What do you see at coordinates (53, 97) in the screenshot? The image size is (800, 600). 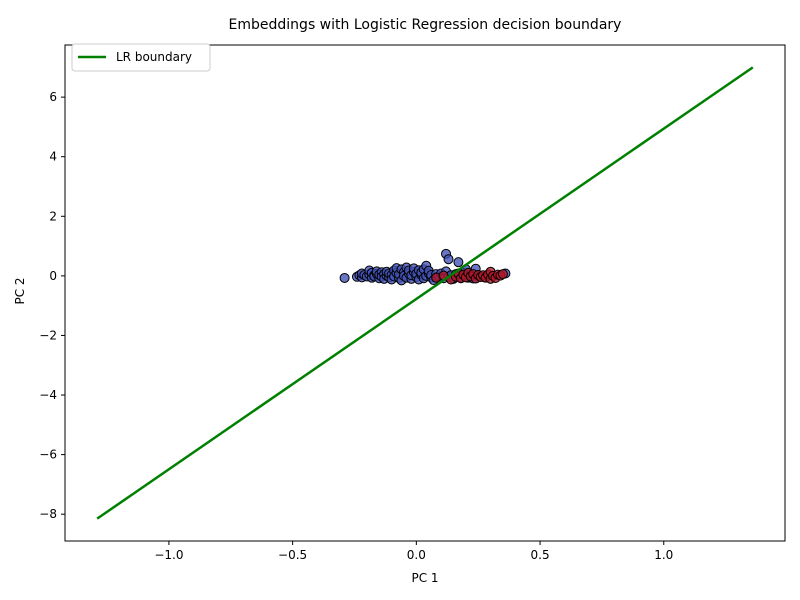 I see `y-tick-label: 6` at bounding box center [53, 97].